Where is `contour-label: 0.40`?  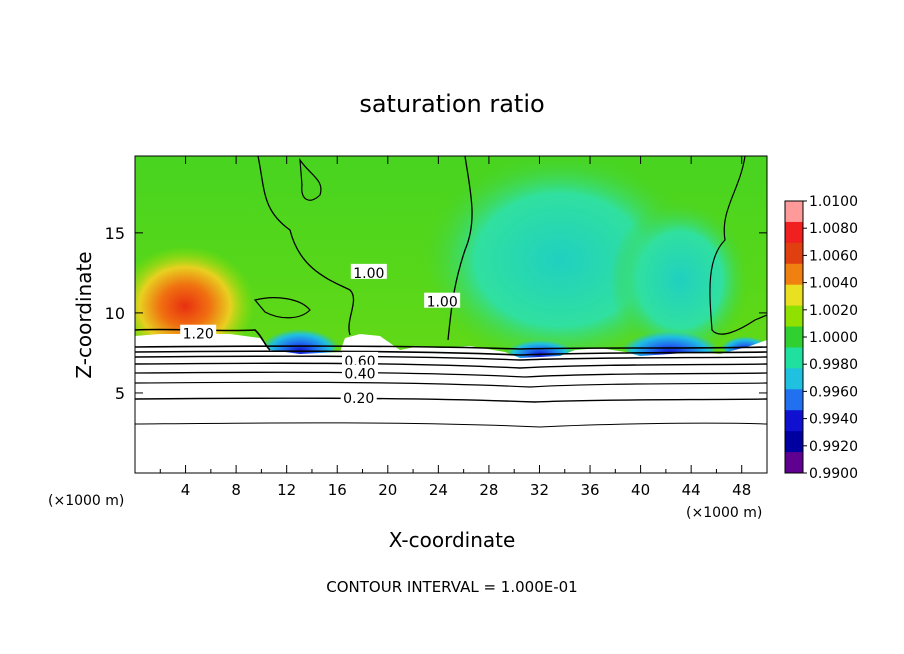
contour-label: 0.40 is located at coordinates (359, 375).